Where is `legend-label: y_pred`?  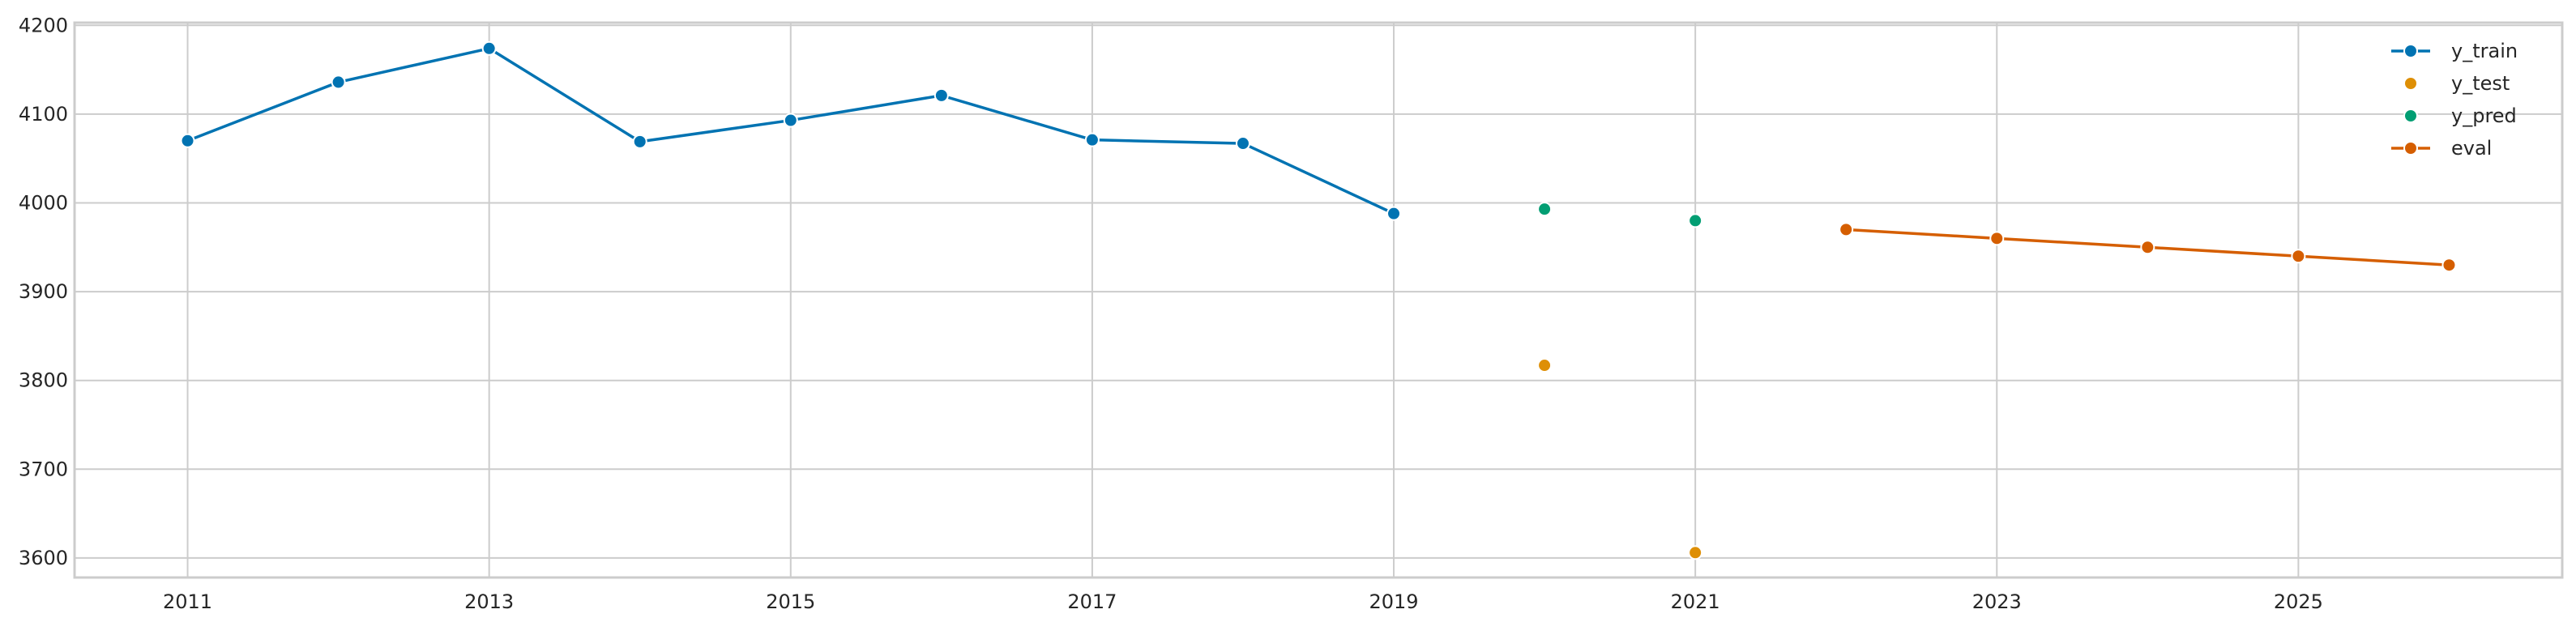 legend-label: y_pred is located at coordinates (2484, 116).